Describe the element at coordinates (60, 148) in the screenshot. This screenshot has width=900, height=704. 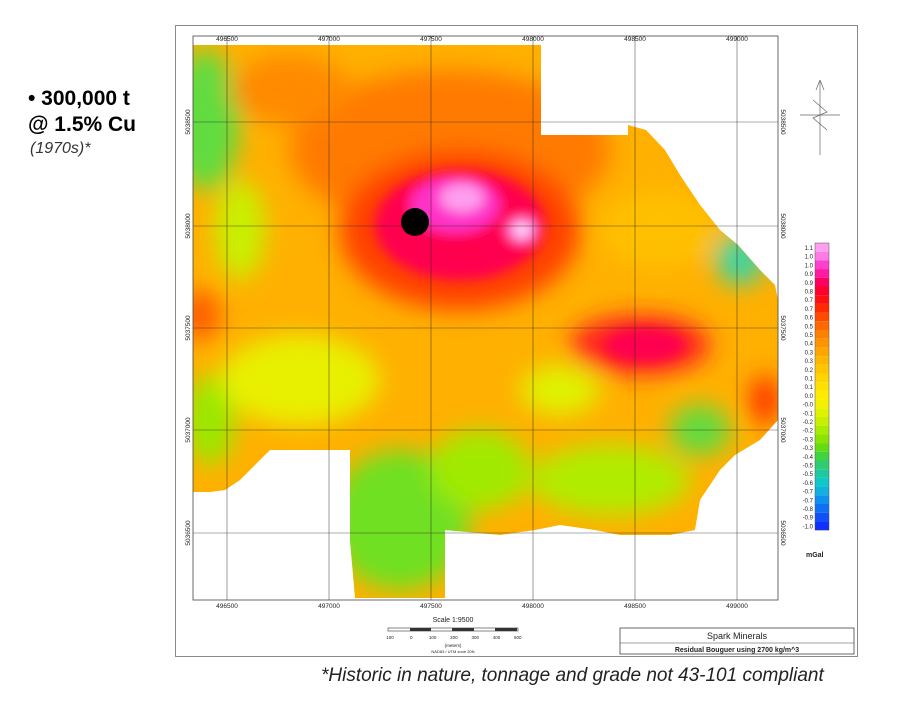
I see `era-note: (1970s)*` at that location.